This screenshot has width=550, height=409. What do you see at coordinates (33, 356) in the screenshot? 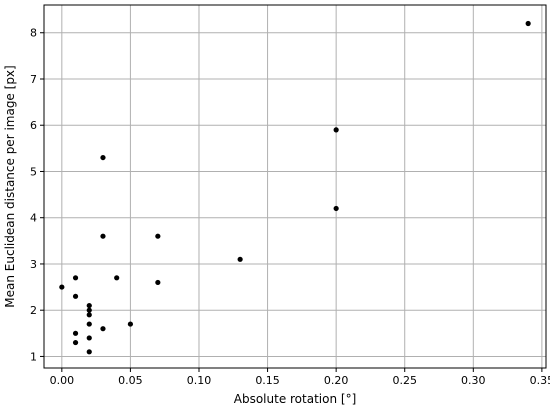
I see `y-tick-label: 1` at bounding box center [33, 356].